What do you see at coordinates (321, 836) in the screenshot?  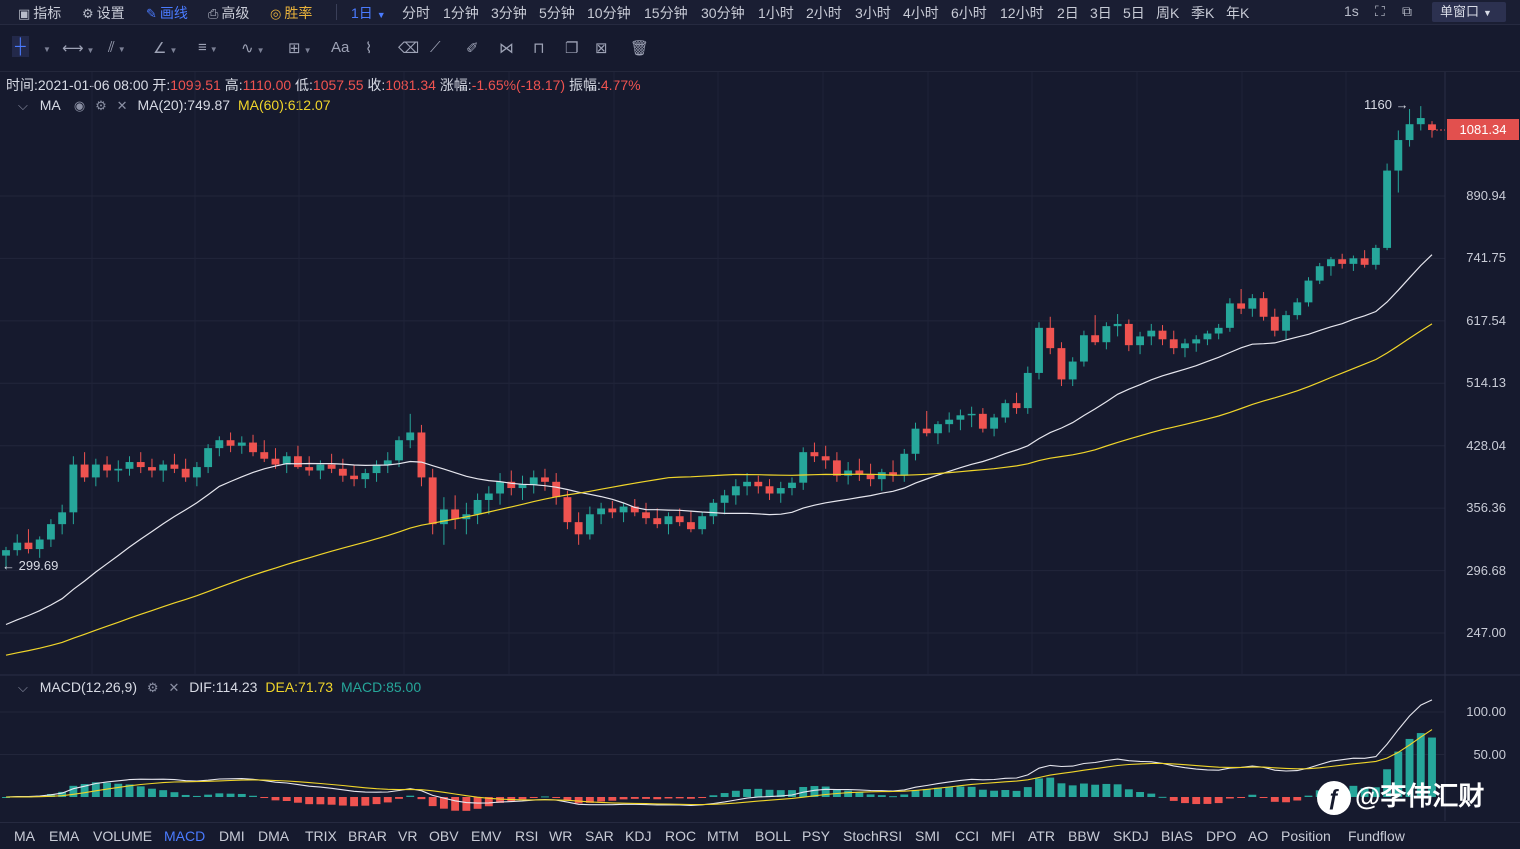 I see `ind-trix: TRIX` at bounding box center [321, 836].